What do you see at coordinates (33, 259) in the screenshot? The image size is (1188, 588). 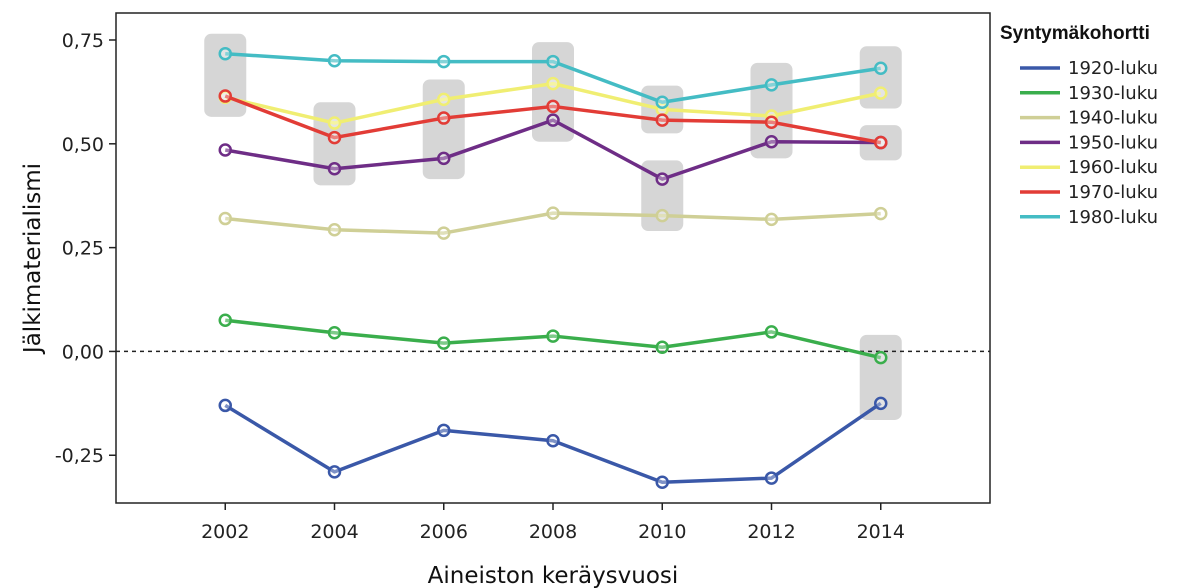 I see `y-axis-title: Jälkimaterialismi` at bounding box center [33, 259].